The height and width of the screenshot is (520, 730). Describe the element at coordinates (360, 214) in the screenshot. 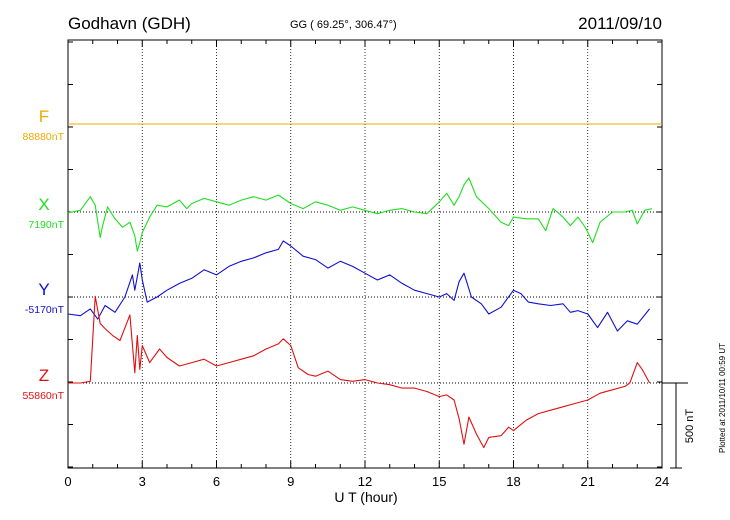

I see `series-line-x` at that location.